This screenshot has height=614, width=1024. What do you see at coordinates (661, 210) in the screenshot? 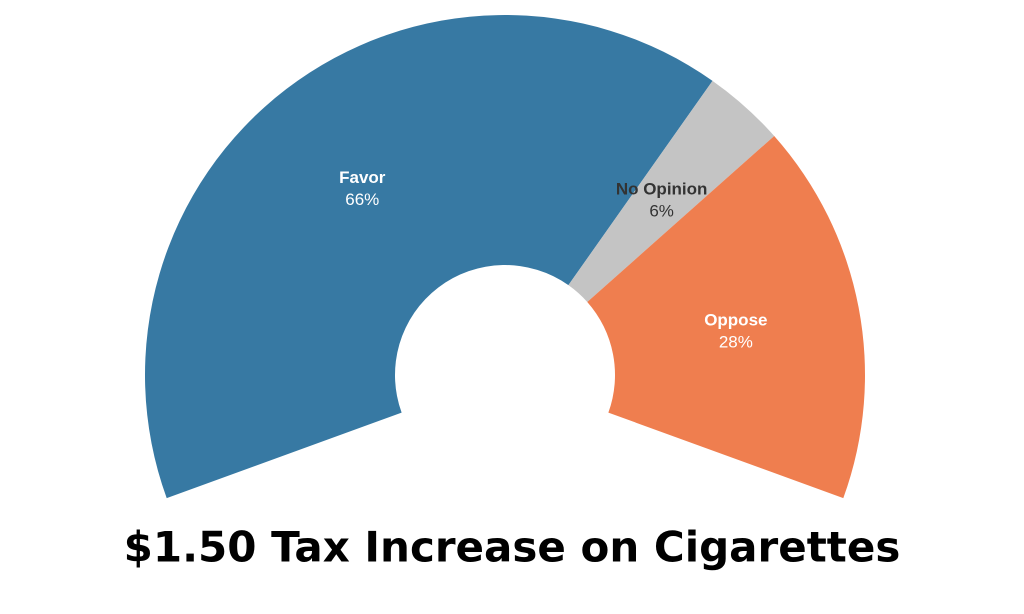
I see `slice-value-label: 6%` at bounding box center [661, 210].